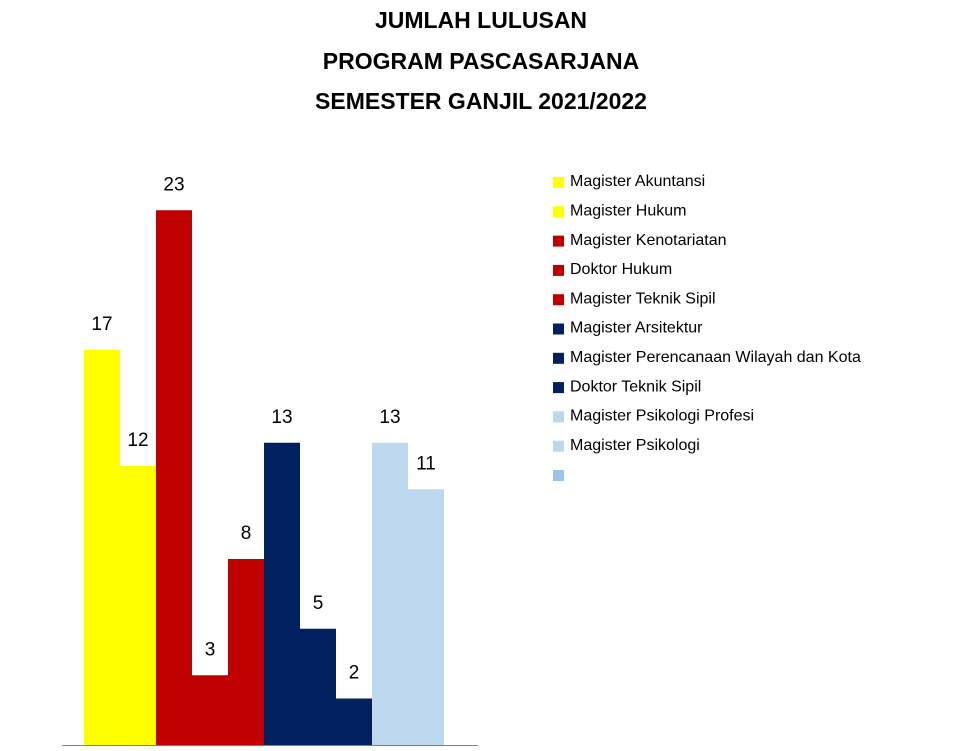 This screenshot has height=751, width=962. Describe the element at coordinates (715, 357) in the screenshot. I see `legend-label: Magister Perencanaan Wilayah dan Kota` at that location.